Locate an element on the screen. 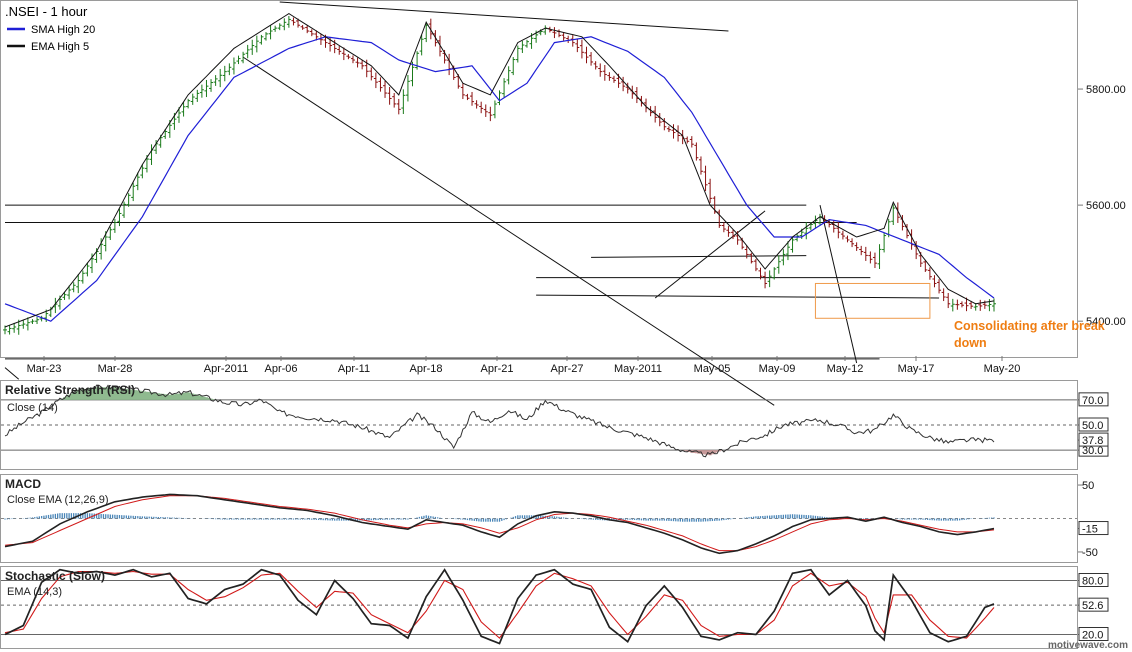  y-tick-label: 5800.00 is located at coordinates (1106, 90).